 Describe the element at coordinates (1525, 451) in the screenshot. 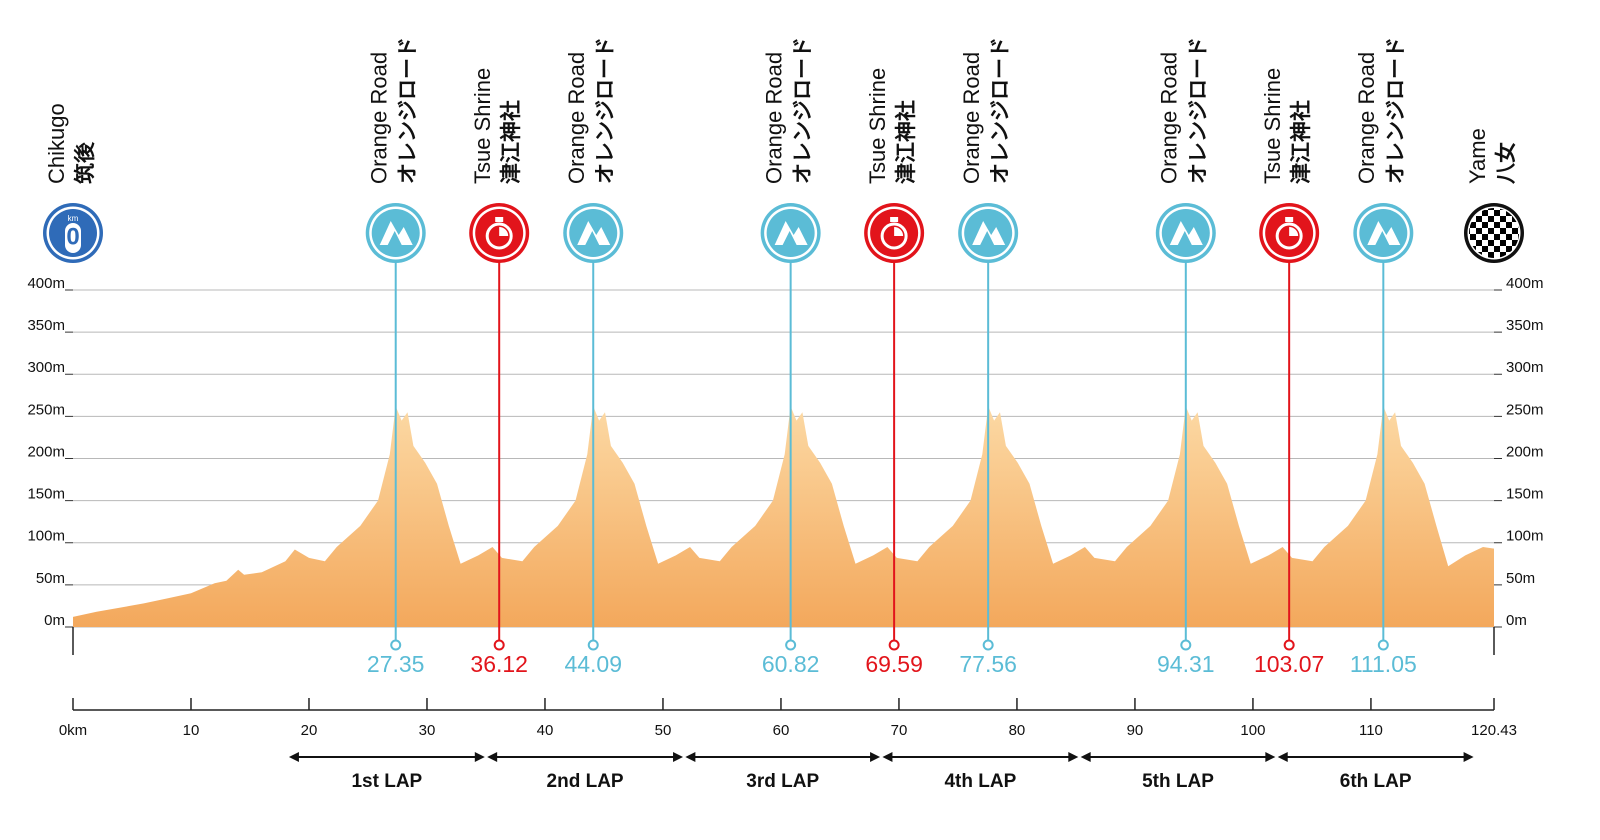

I see `y2-tick-label: 200m` at that location.